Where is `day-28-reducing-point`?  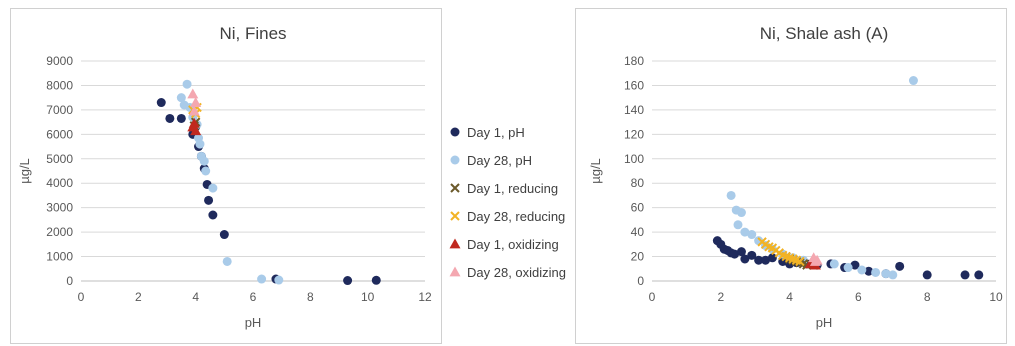 day-28-reducing-point is located at coordinates (800, 261).